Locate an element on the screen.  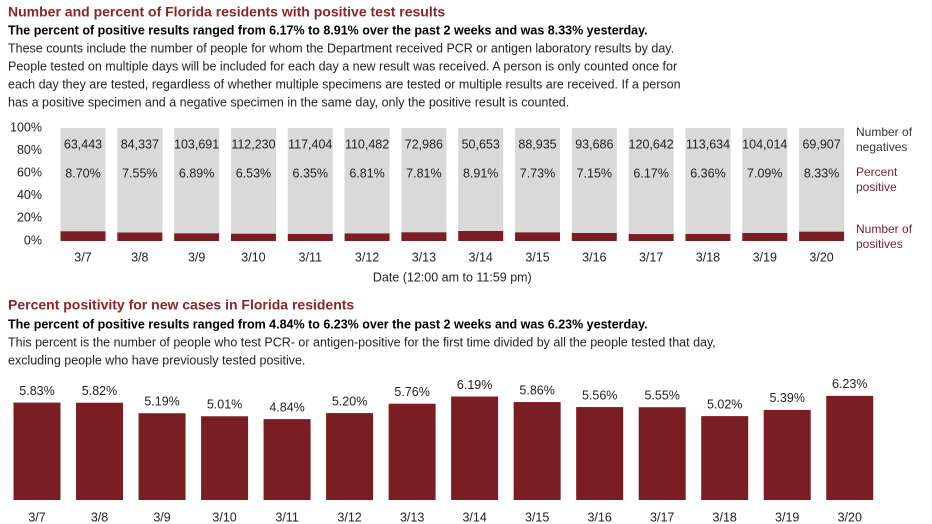
legend-label: Number of positives is located at coordinates (884, 236).